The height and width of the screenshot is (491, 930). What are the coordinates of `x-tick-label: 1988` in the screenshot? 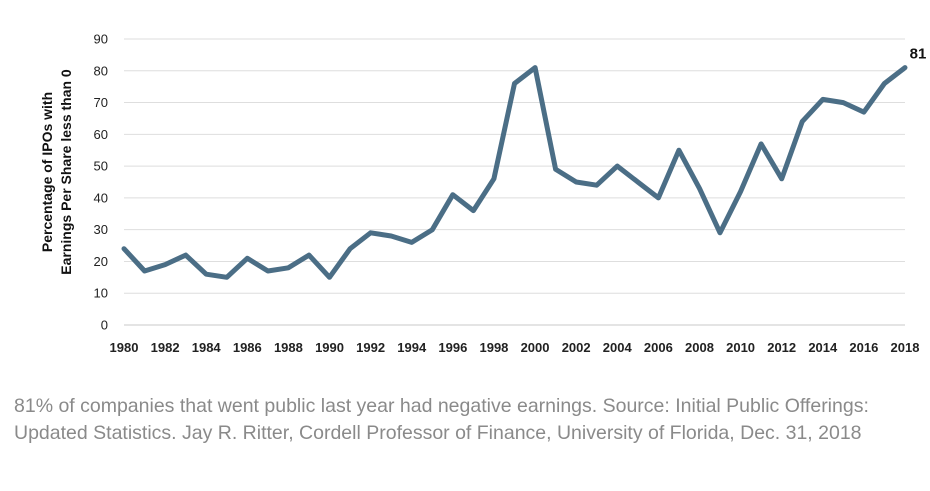 It's located at (288, 347).